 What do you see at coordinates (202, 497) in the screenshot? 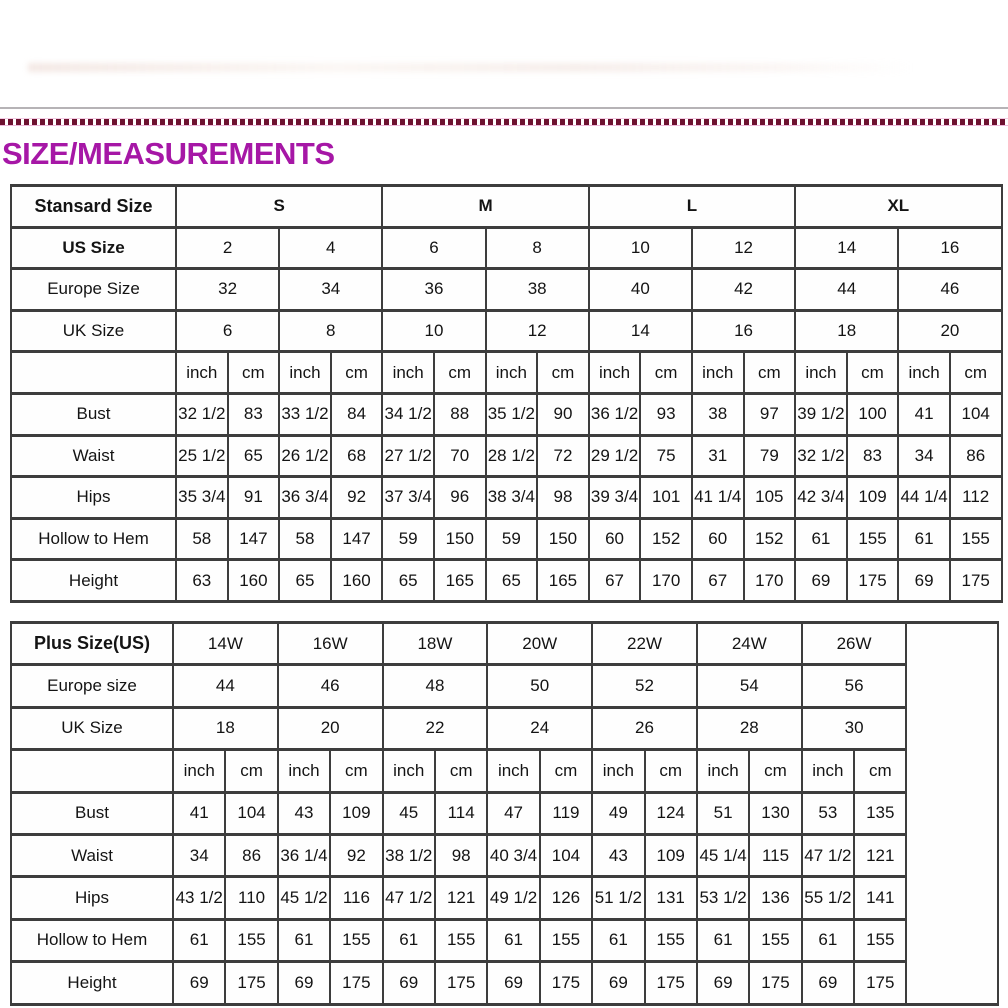
I see `measurement-cell: 35 3/4` at bounding box center [202, 497].